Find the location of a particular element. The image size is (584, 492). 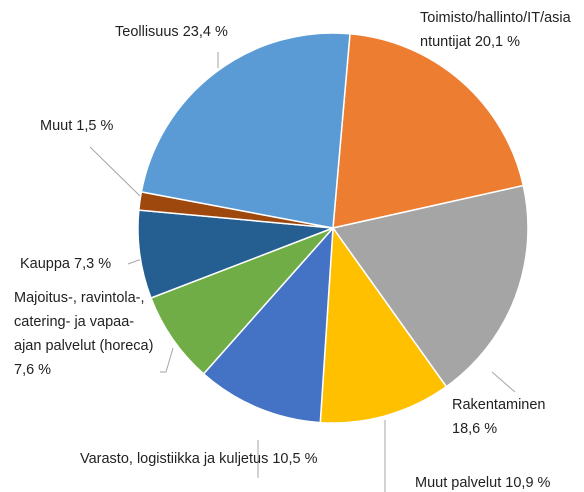

data-label: Kauppa 7,3 % is located at coordinates (65, 264).